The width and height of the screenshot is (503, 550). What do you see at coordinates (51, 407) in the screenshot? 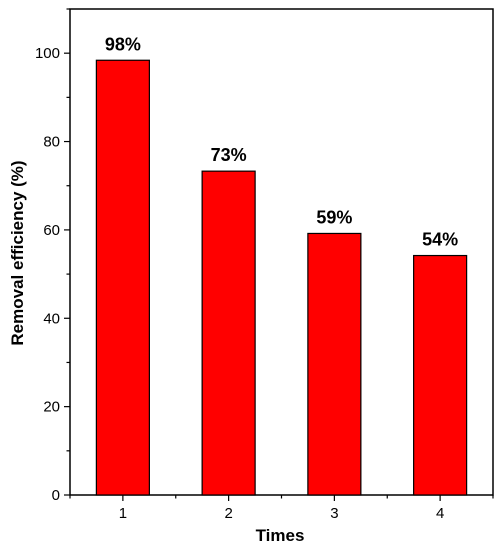
I see `y-tick-label: 20` at bounding box center [51, 407].